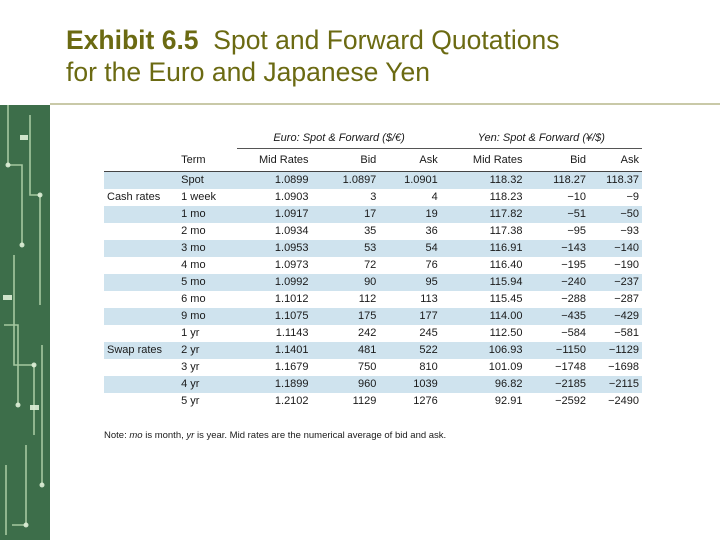 The width and height of the screenshot is (720, 540). I want to click on yen-mid-cell: 117.38, so click(506, 231).